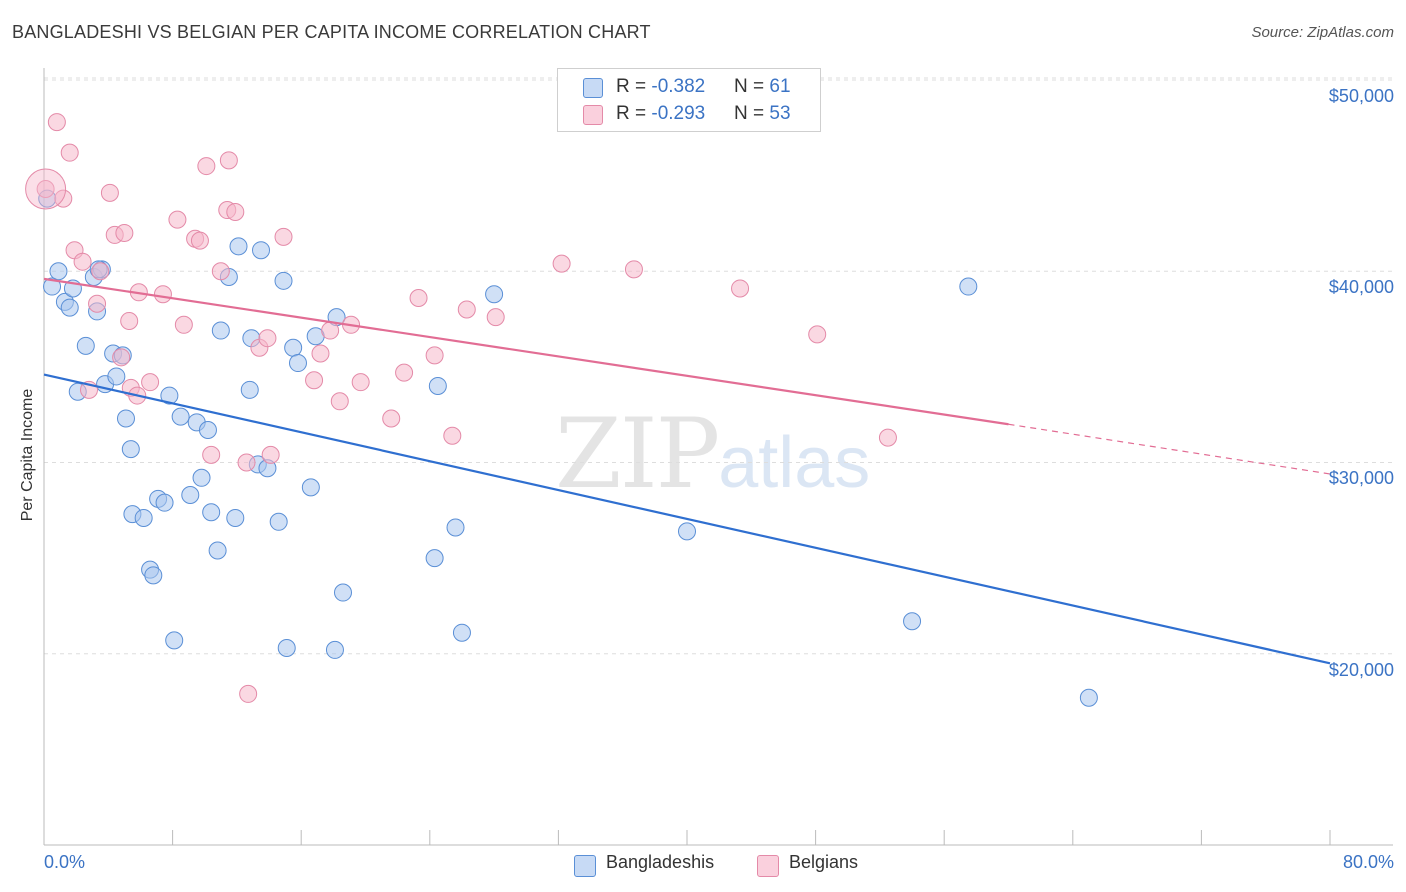 This screenshot has height=892, width=1406. What do you see at coordinates (762, 86) in the screenshot?
I see `stats-n: N = 61` at bounding box center [762, 86].